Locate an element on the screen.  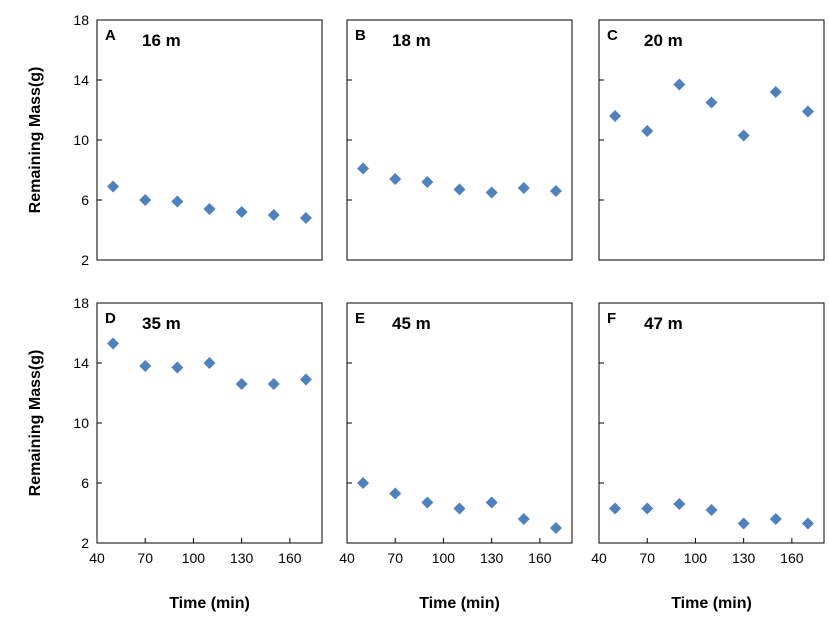
panel-f: 40 70 100 130 160 Time (min) F 47 m is located at coordinates (708, 457).